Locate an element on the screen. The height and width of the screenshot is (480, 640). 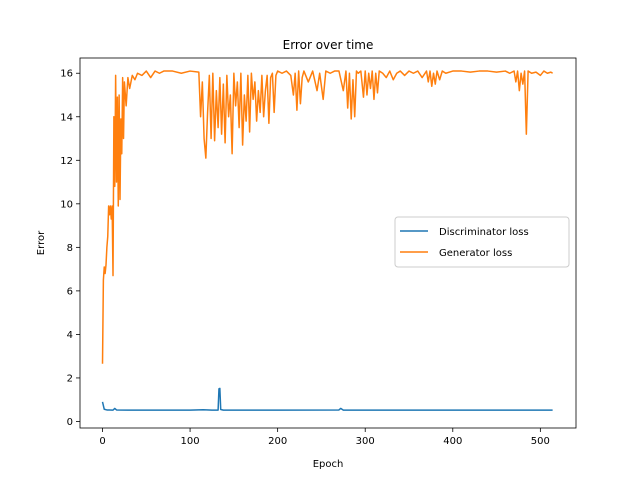
y-tick-label: 12 is located at coordinates (66, 161).